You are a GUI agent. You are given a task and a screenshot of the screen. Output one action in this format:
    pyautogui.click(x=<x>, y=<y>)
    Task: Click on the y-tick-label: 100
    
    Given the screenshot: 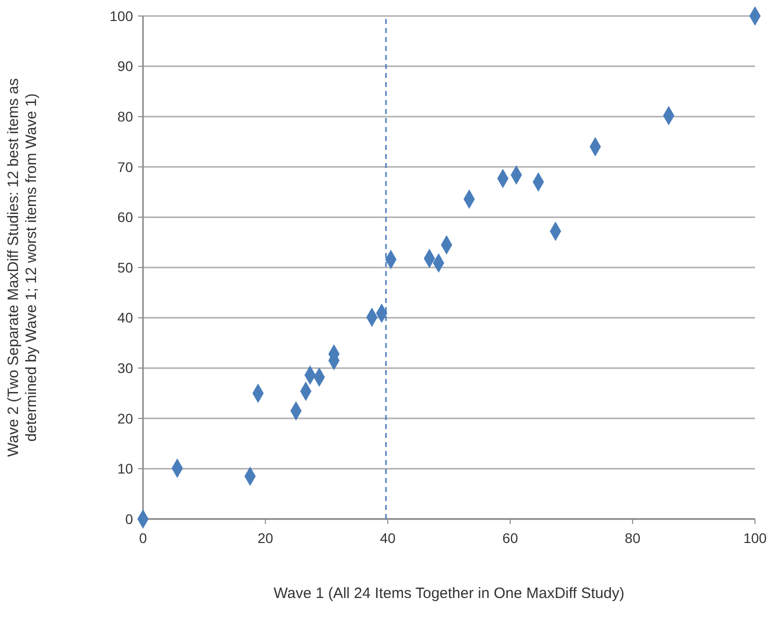 What is the action you would take?
    pyautogui.click(x=122, y=16)
    